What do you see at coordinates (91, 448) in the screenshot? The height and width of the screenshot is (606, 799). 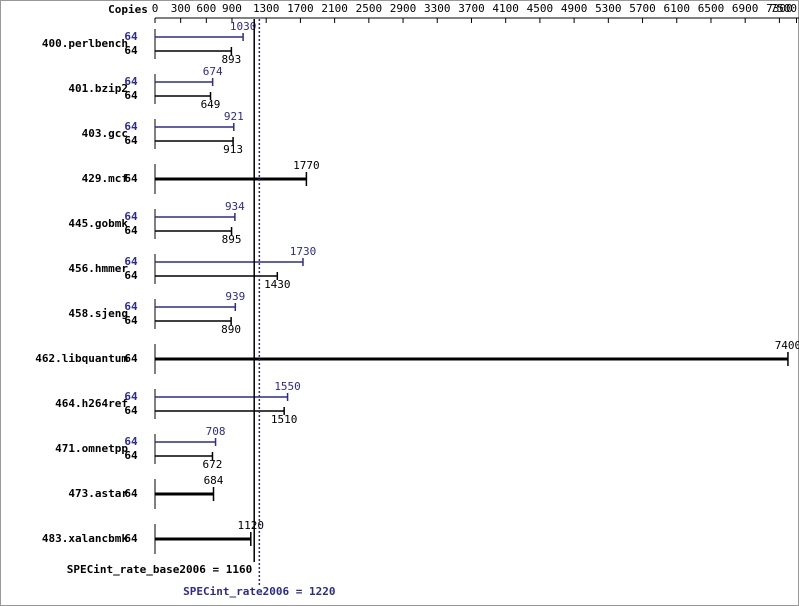 I see `benchmark-label: 471.omnetpp` at bounding box center [91, 448].